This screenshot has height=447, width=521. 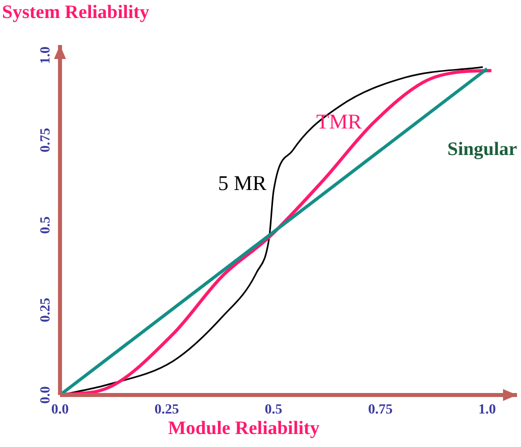 I want to click on y-tick-label: 1.0, so click(x=46, y=55).